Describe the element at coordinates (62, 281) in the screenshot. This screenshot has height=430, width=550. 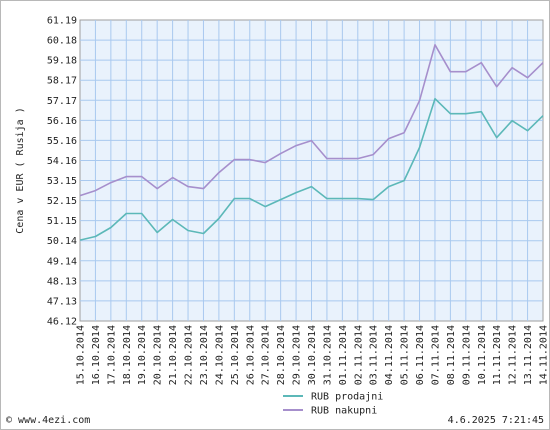
I see `y-tick-label: 48.13` at that location.